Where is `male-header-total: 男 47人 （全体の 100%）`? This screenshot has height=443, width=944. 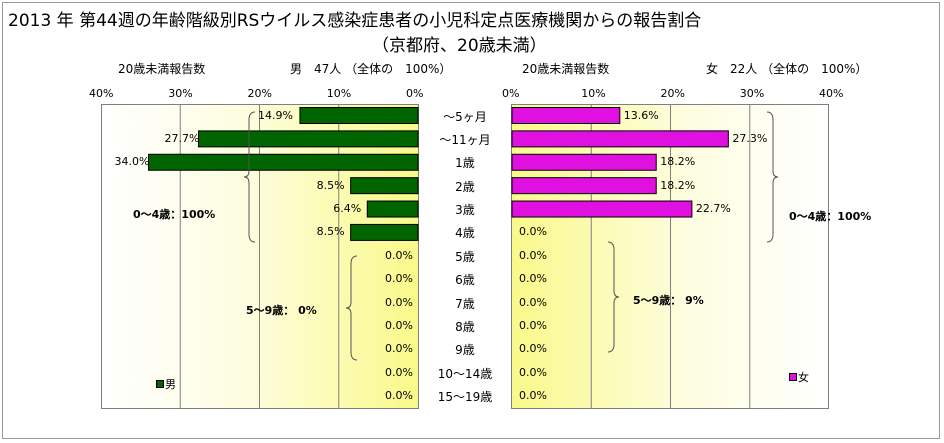 male-header-total: 男 47人 （全体の 100%） is located at coordinates (371, 69).